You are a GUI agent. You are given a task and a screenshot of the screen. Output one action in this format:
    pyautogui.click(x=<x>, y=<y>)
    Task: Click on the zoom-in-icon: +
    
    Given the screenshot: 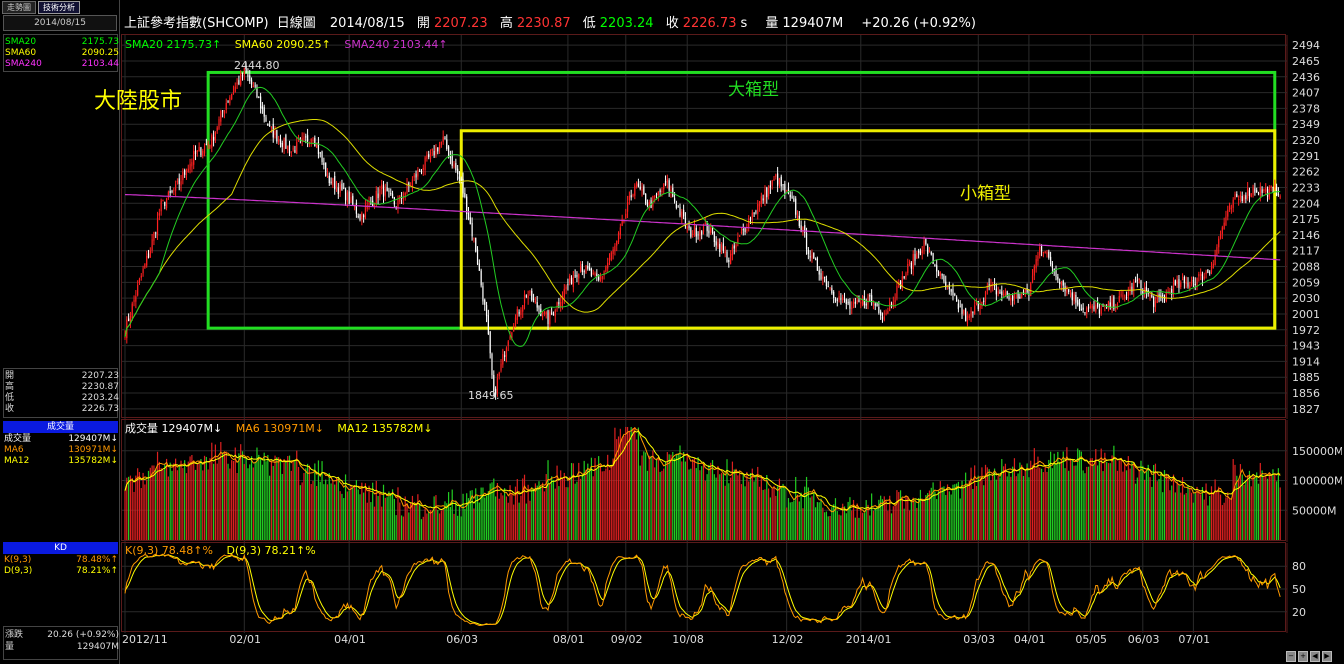 What is the action you would take?
    pyautogui.click(x=1303, y=656)
    